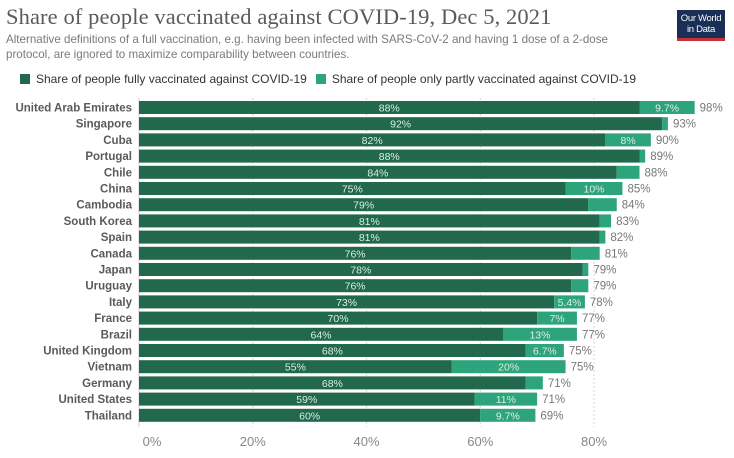 The image size is (734, 458). I want to click on category-label: Vietnam, so click(109, 368).